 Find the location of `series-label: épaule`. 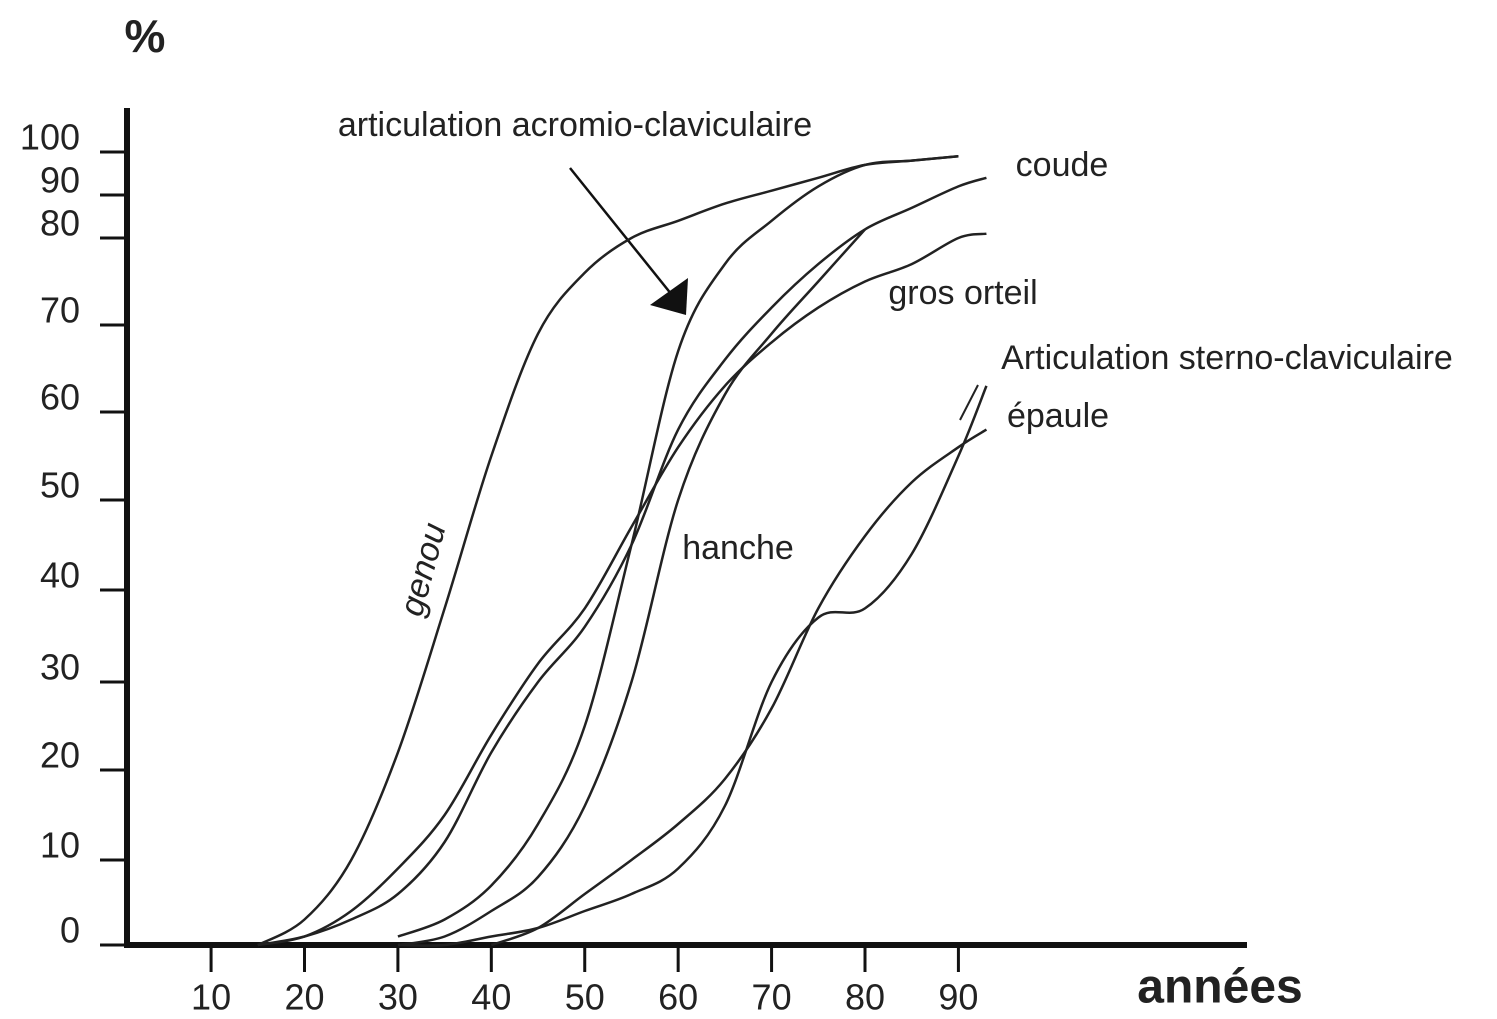

series-label: épaule is located at coordinates (1058, 416).